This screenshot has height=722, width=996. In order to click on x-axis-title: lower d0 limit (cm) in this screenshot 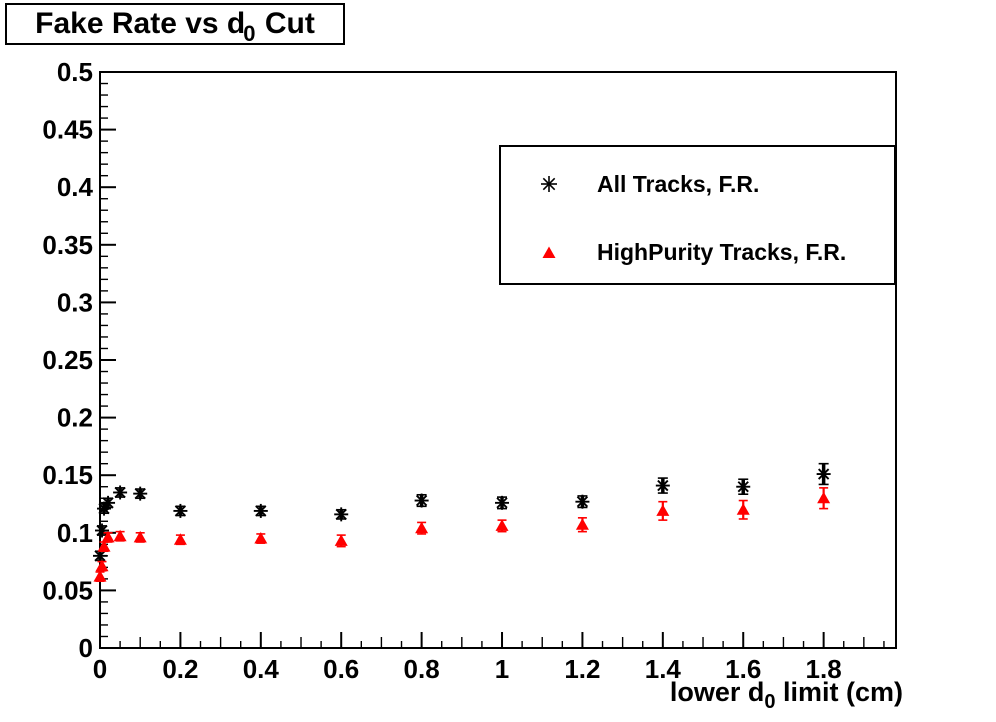, I will do `click(786, 695)`.